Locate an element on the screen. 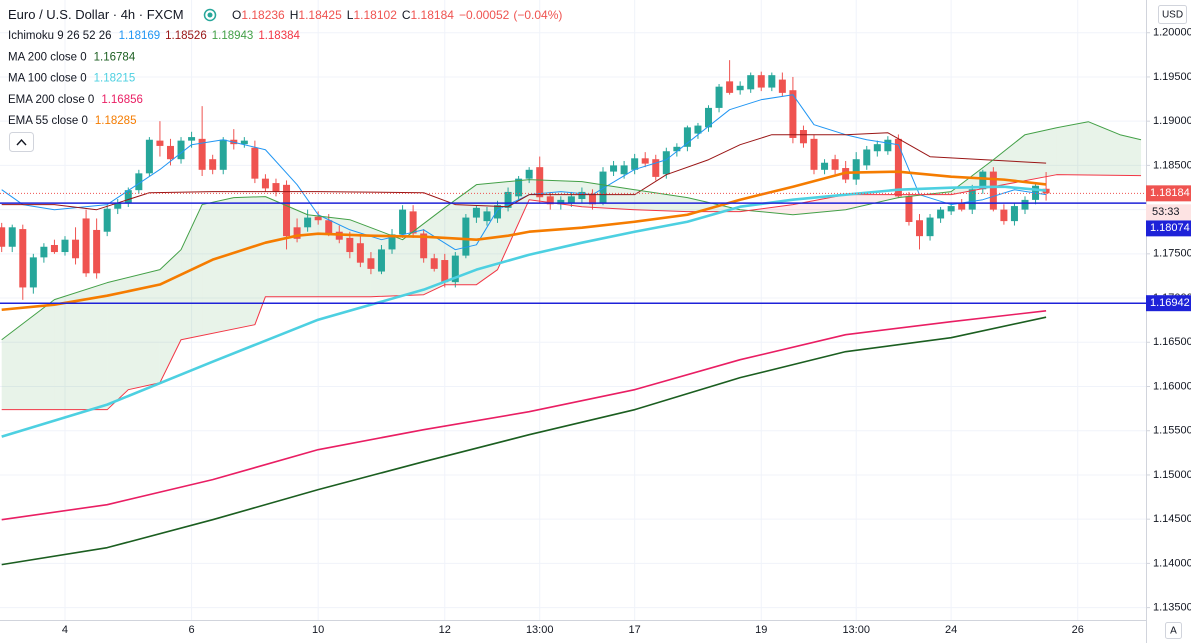 The image size is (1191, 643). indicator-legend: EMA 55 close 0 1.18285 is located at coordinates (72, 121).